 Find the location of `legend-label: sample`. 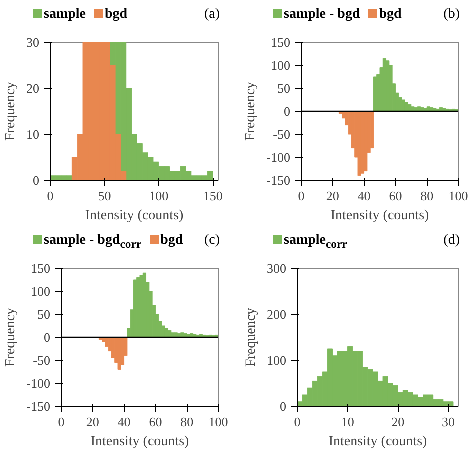

legend-label: sample is located at coordinates (65, 14).